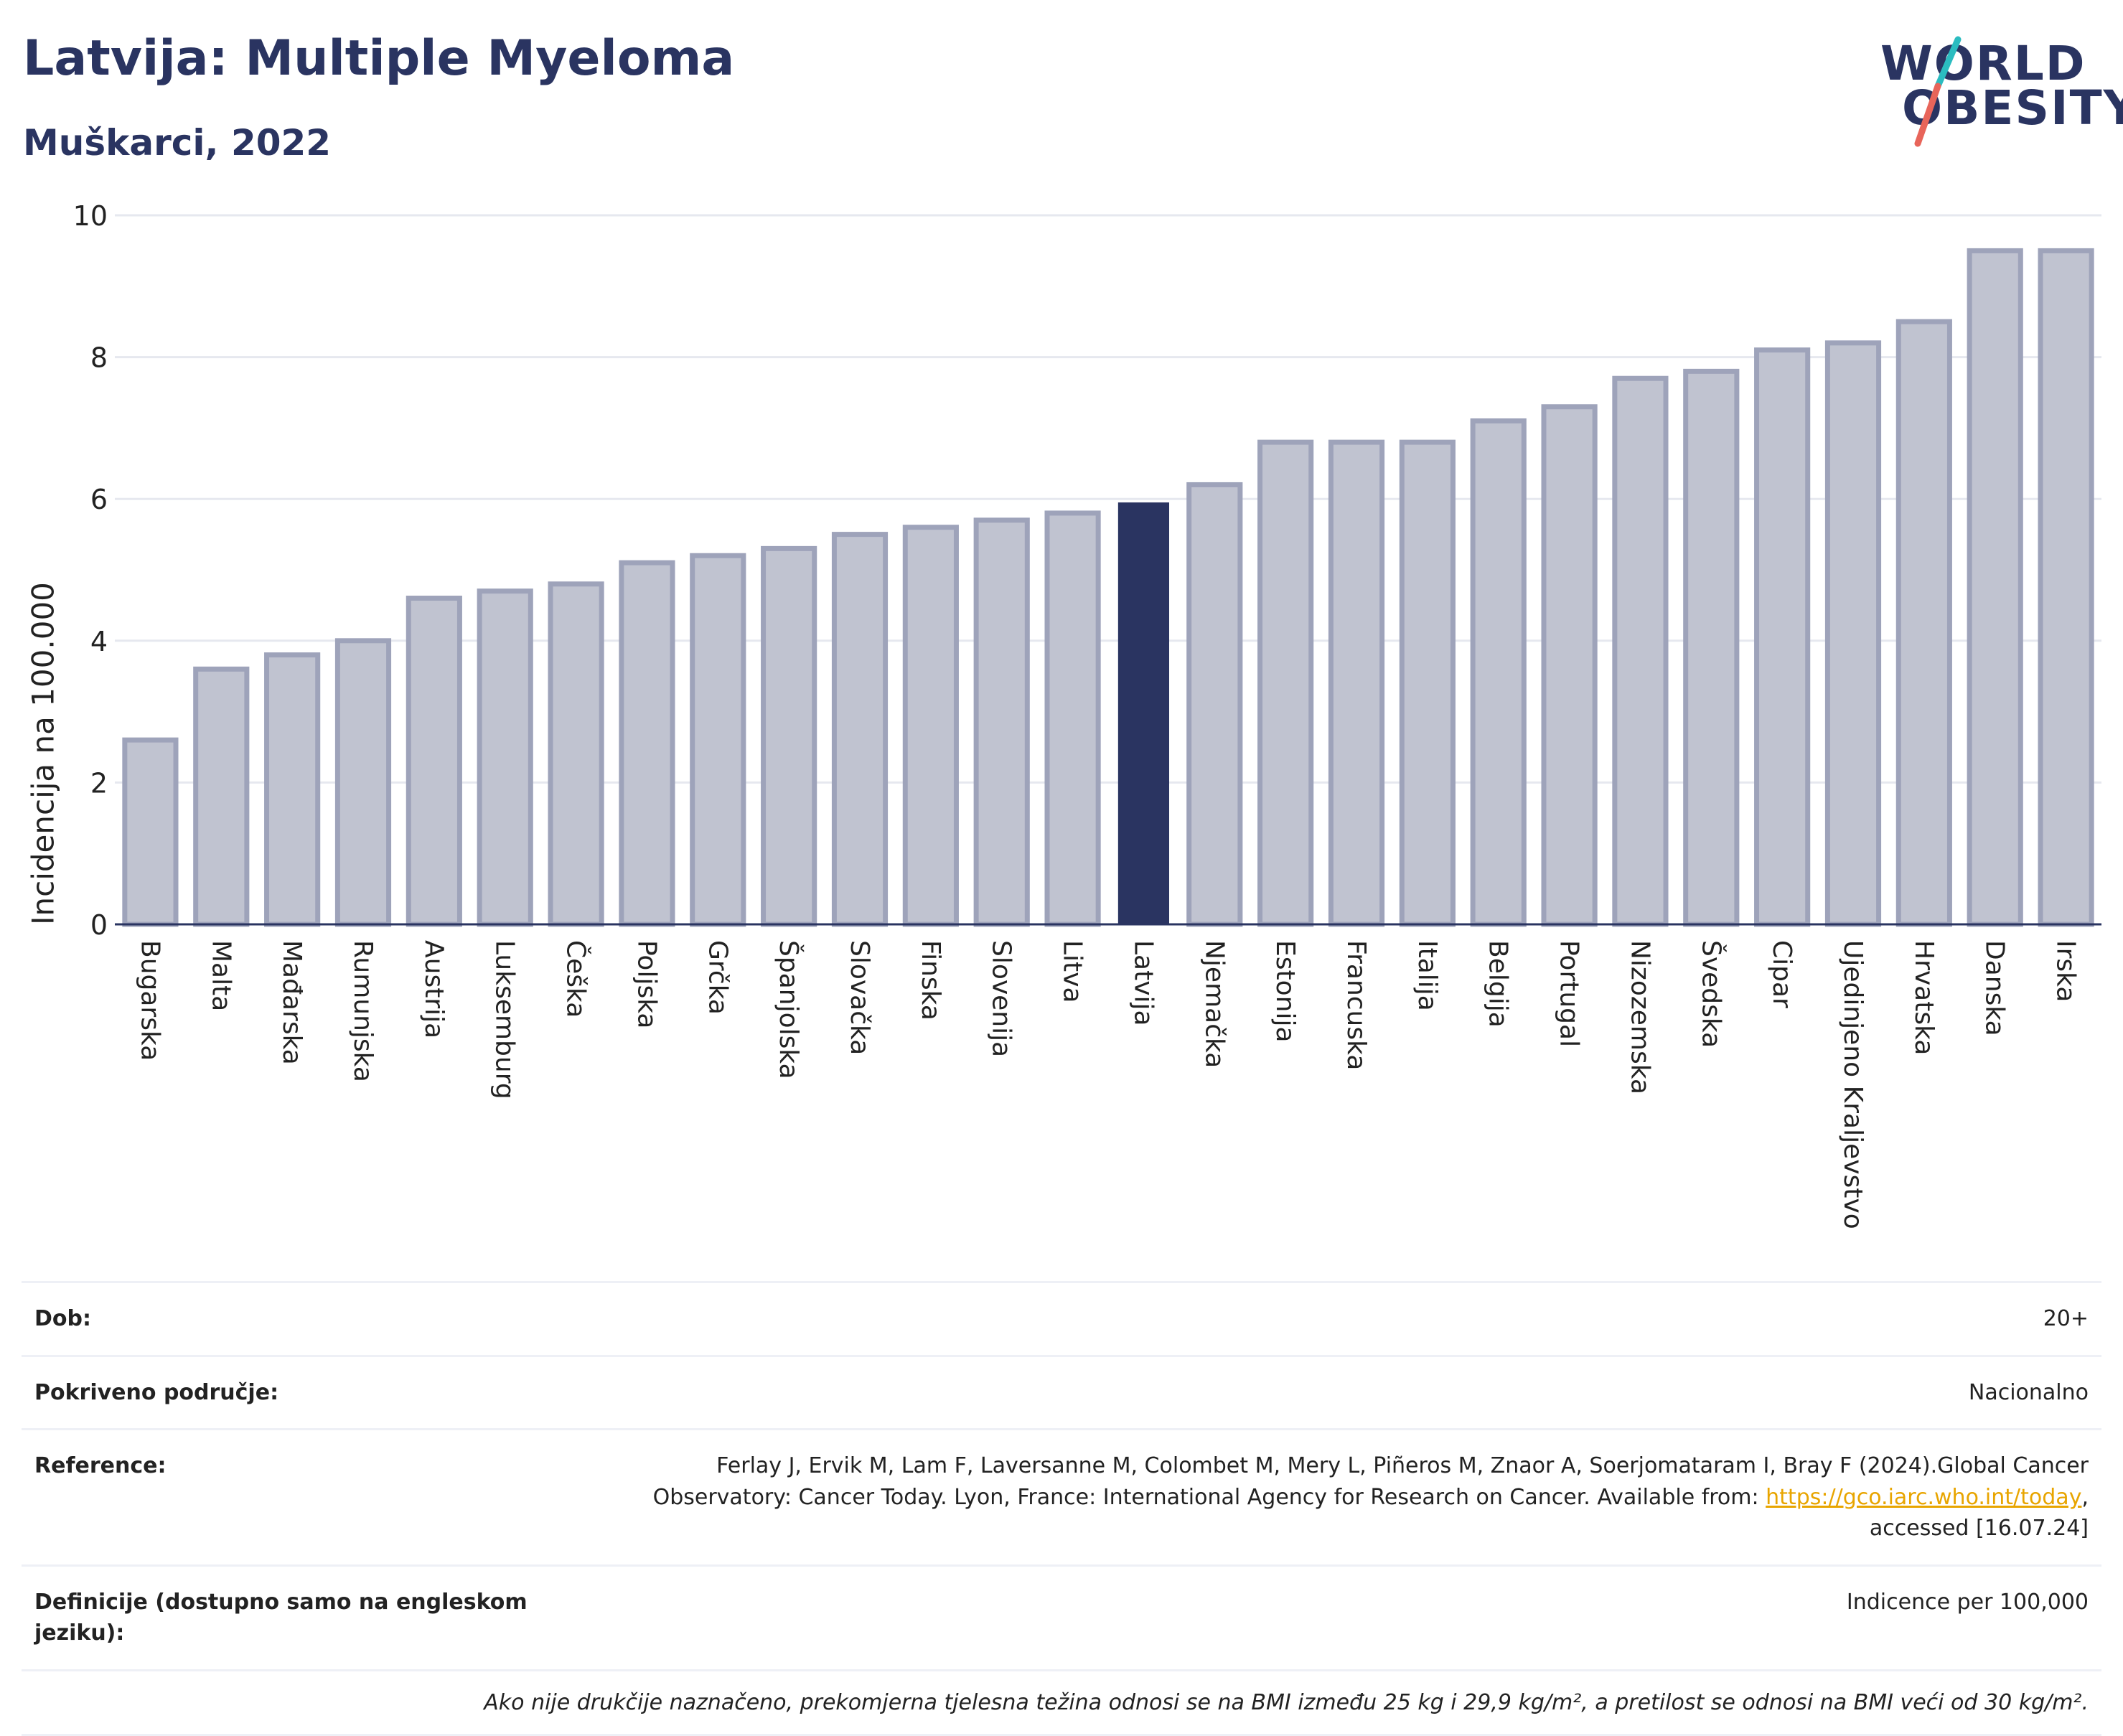 This screenshot has width=2123, height=1736. Describe the element at coordinates (717, 977) in the screenshot. I see `x-tick-label: Grčka` at that location.